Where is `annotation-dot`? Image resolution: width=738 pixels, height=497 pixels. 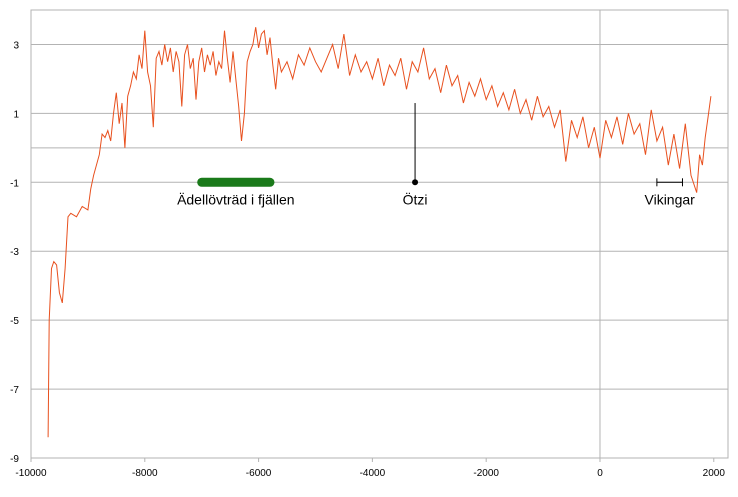
annotation-dot is located at coordinates (415, 182).